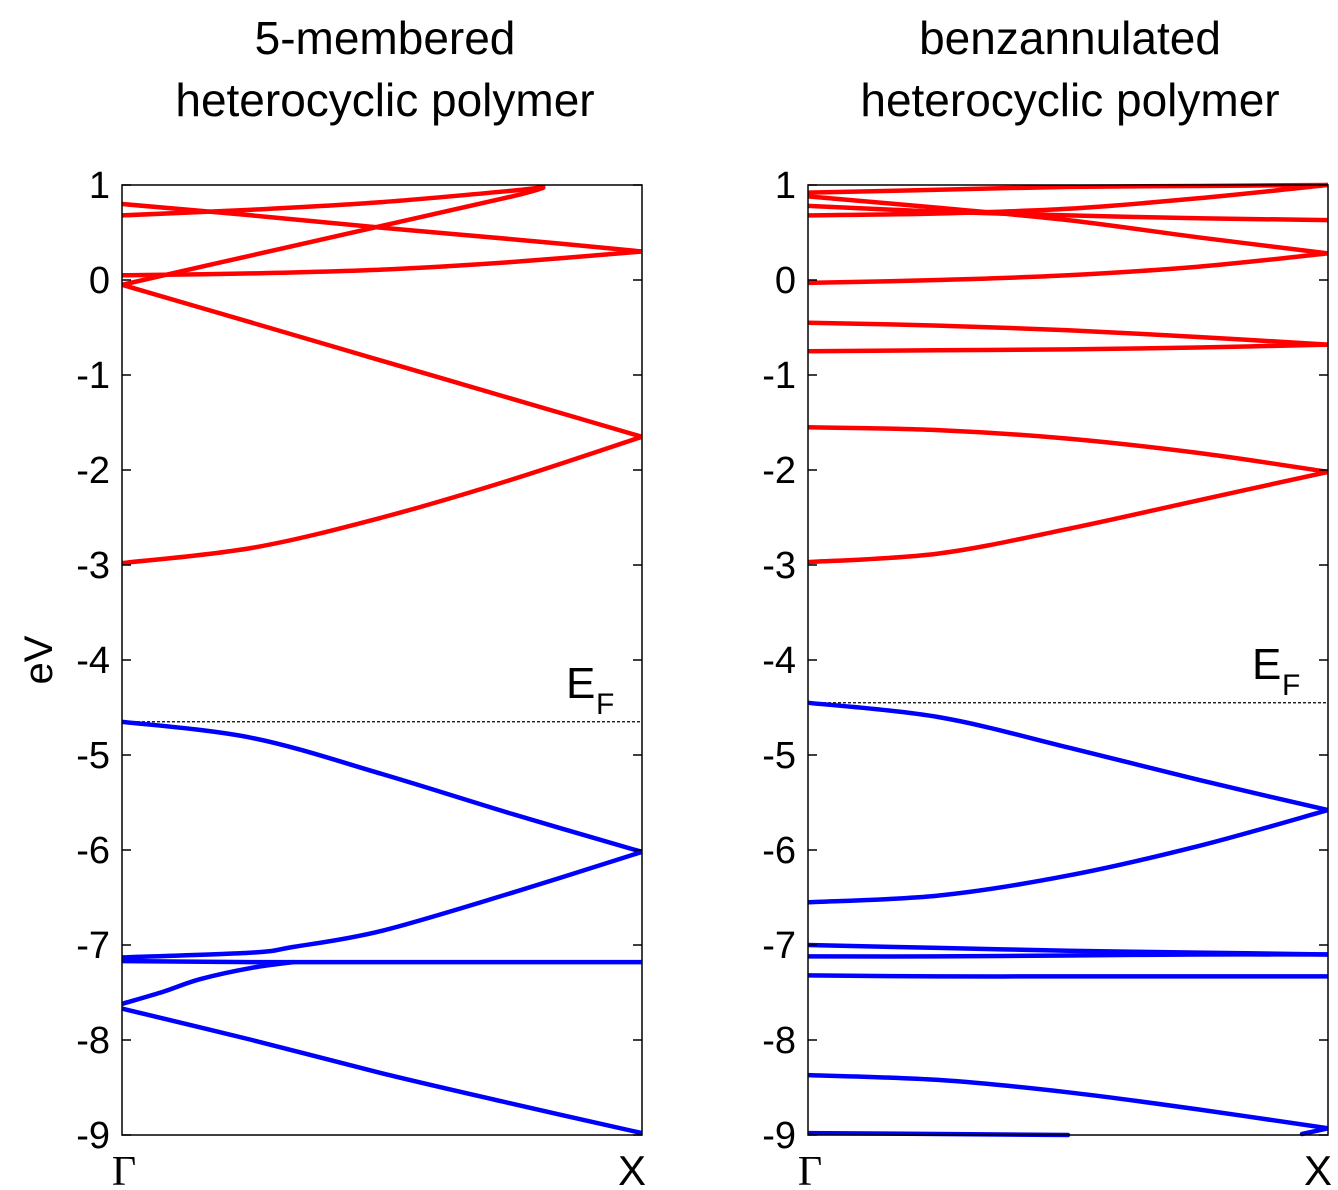 This screenshot has height=1190, width=1338. I want to click on chart-title-line-1: 5-membered, so click(385, 38).